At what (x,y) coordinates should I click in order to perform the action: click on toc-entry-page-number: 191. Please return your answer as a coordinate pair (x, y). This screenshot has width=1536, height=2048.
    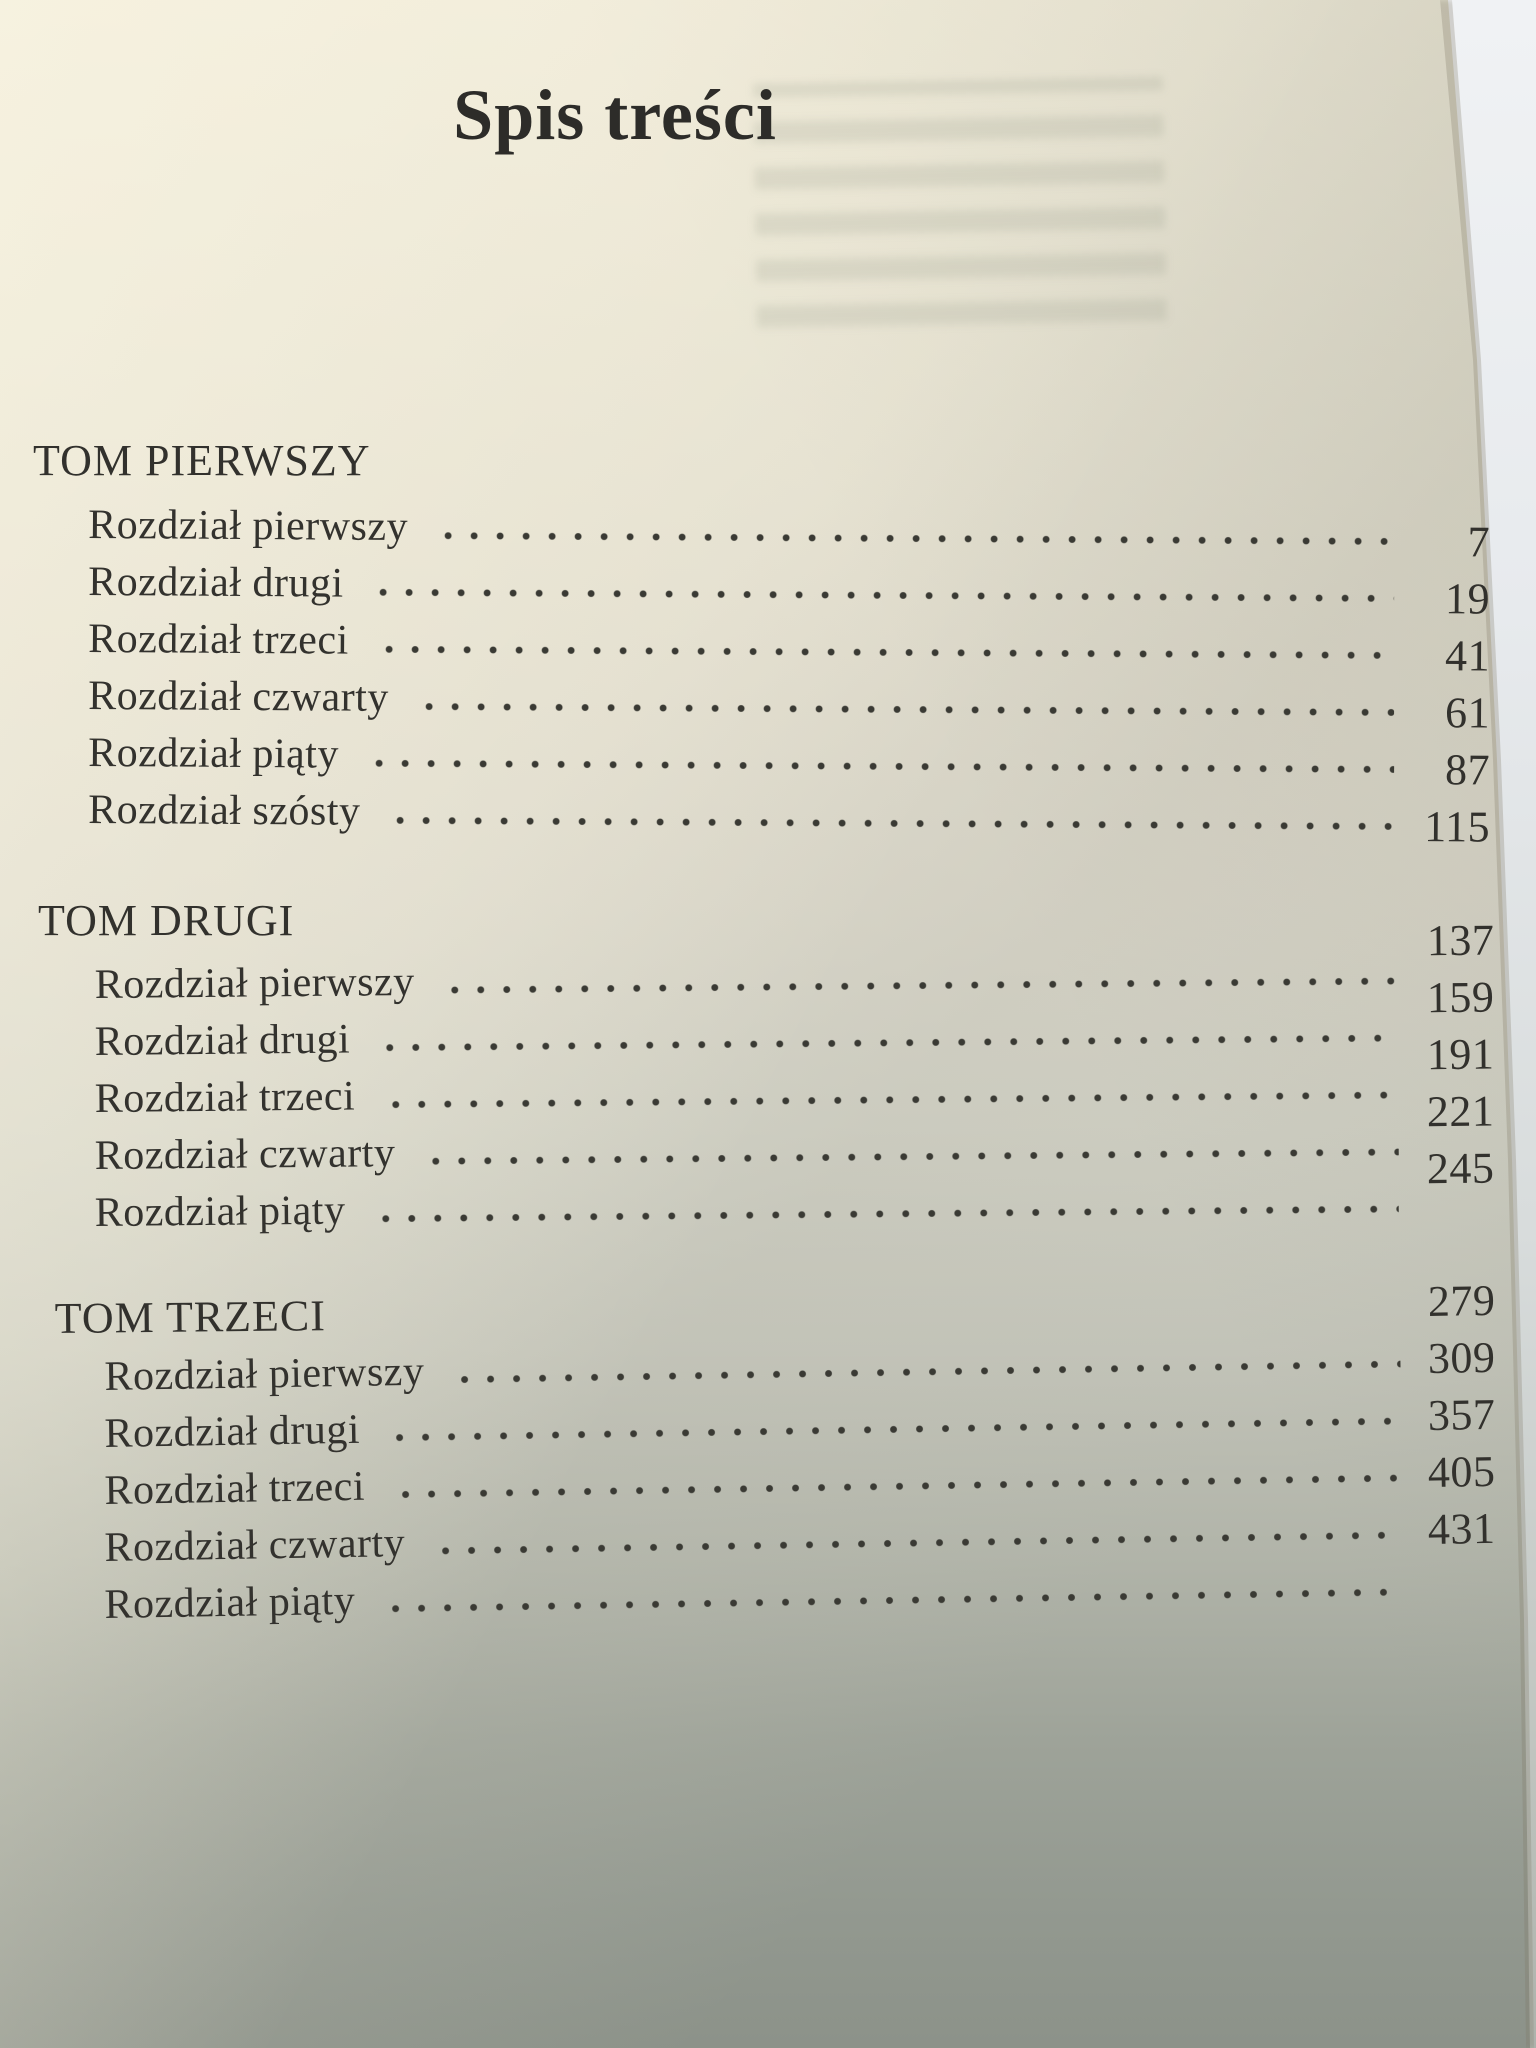
    Looking at the image, I should click on (1460, 1054).